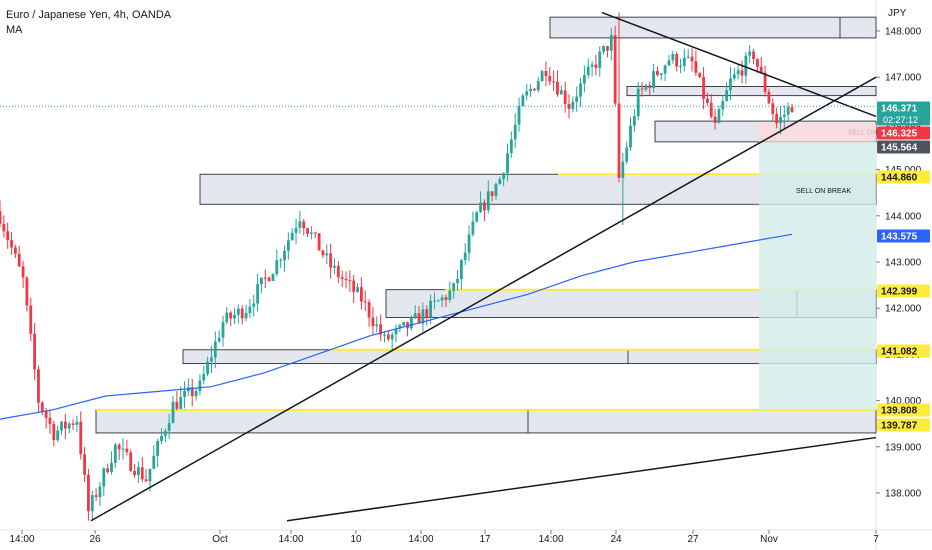 The height and width of the screenshot is (550, 932). I want to click on indicator-label: MA, so click(14, 30).